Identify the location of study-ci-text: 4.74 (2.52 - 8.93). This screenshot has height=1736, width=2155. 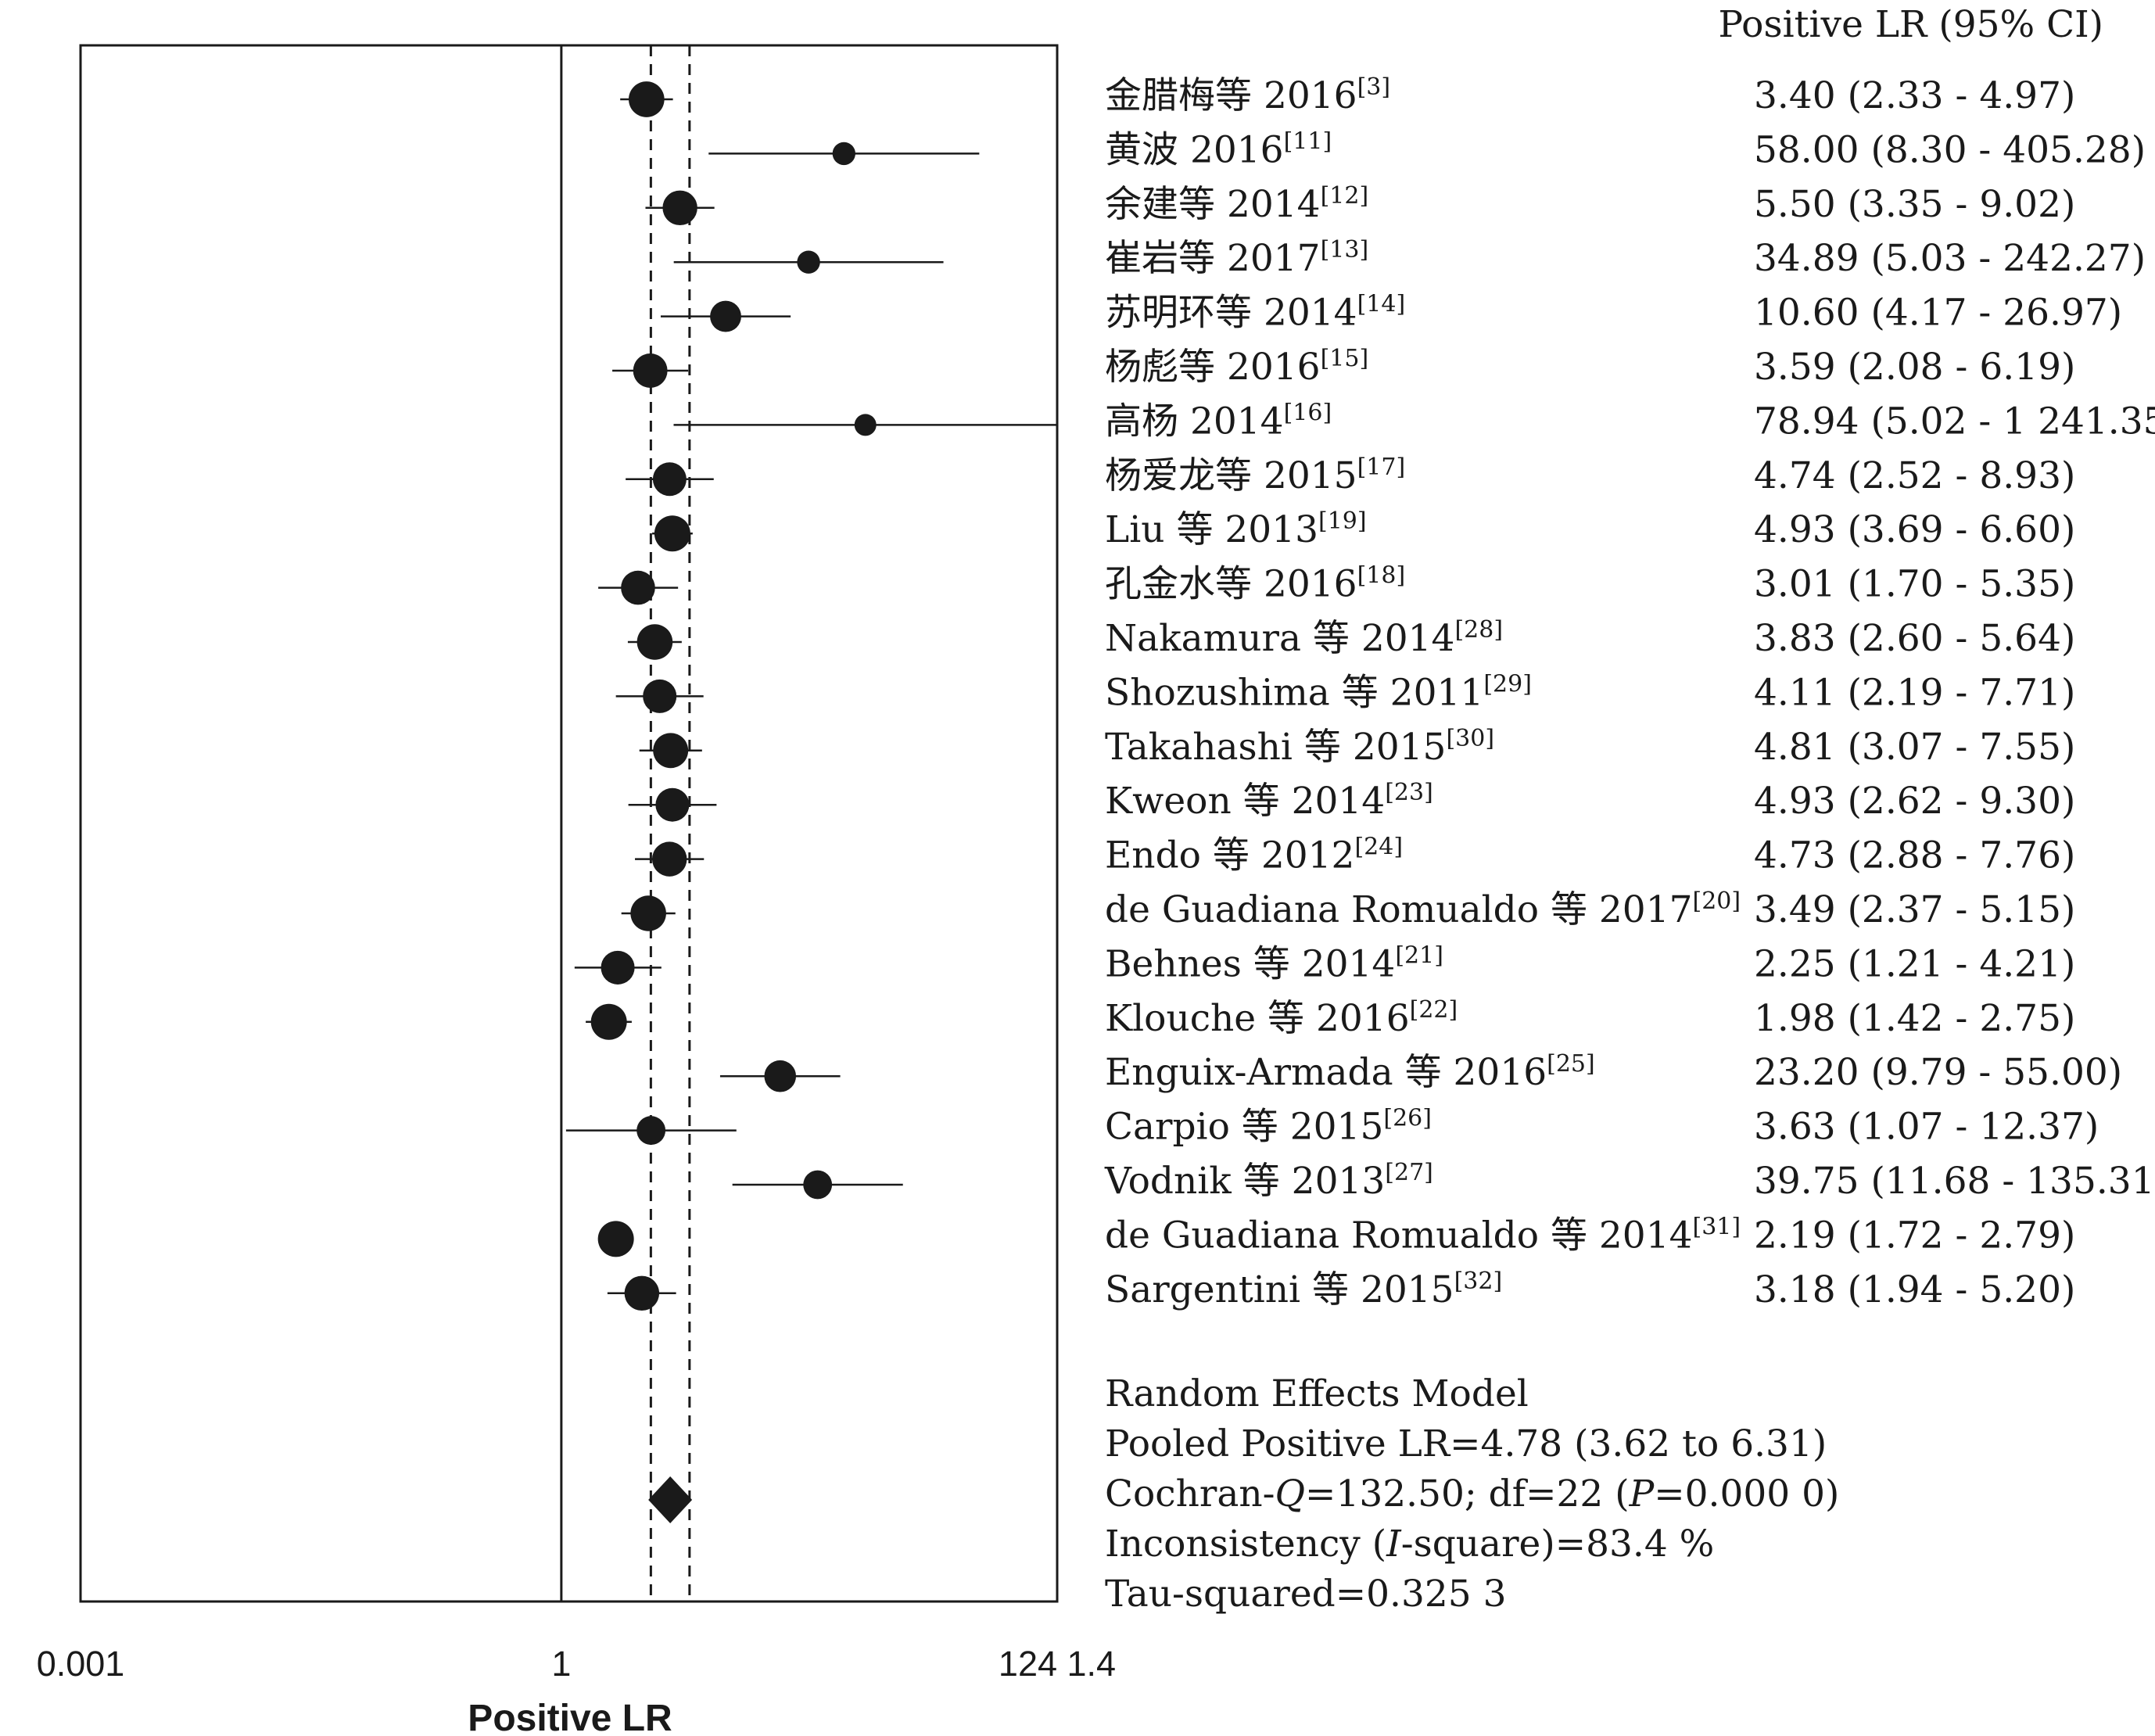
(1915, 476).